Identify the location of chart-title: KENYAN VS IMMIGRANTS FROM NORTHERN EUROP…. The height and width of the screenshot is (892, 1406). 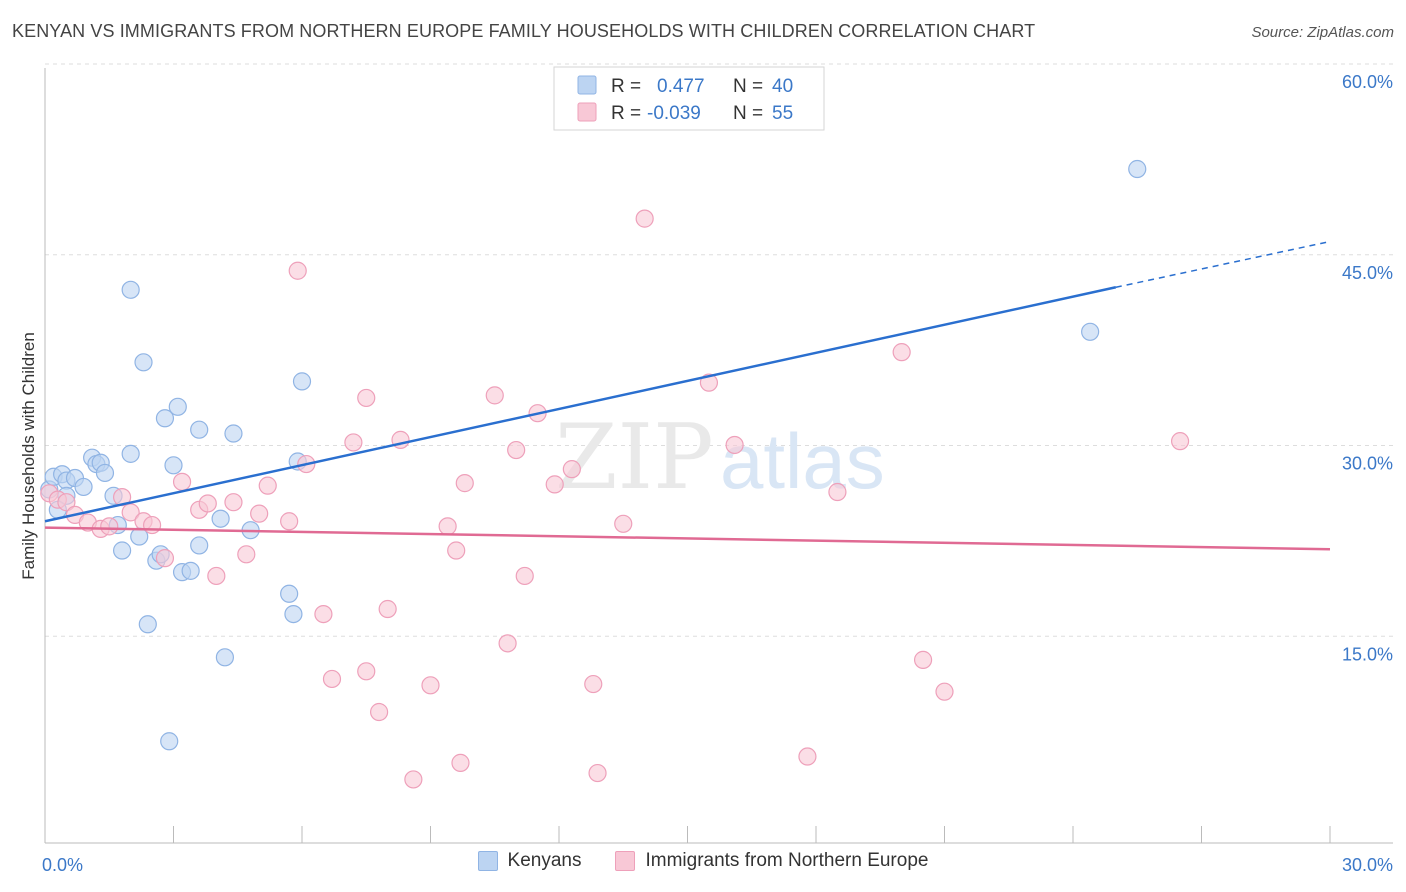
(524, 31).